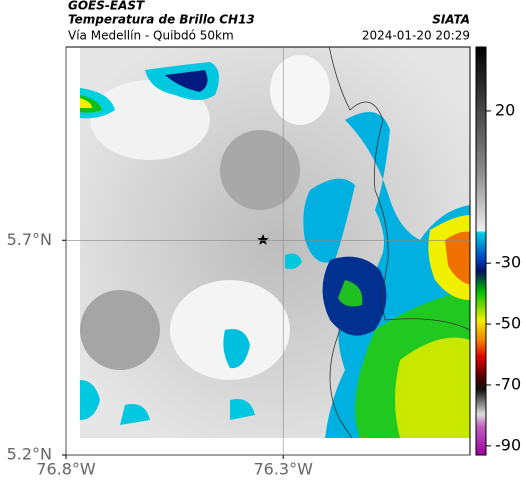 This screenshot has width=526, height=495. Describe the element at coordinates (508, 444) in the screenshot. I see `colorbar-tick-label: -90` at that location.